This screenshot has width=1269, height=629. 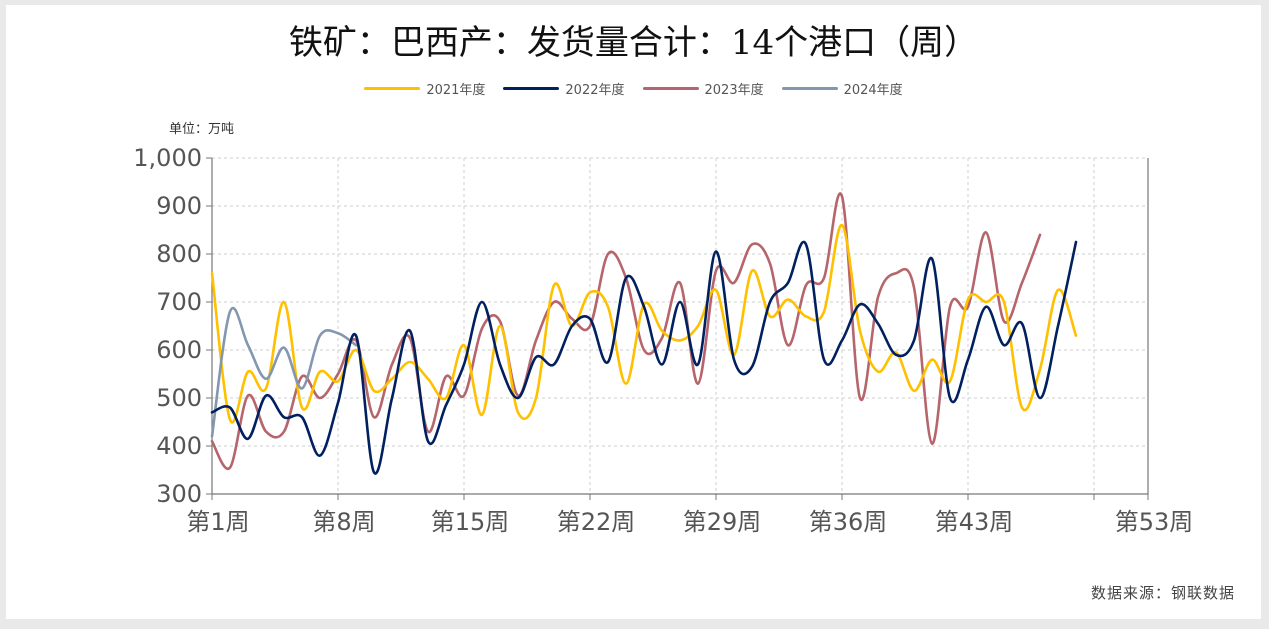 What do you see at coordinates (179, 494) in the screenshot?
I see `y-tick-label: 300` at bounding box center [179, 494].